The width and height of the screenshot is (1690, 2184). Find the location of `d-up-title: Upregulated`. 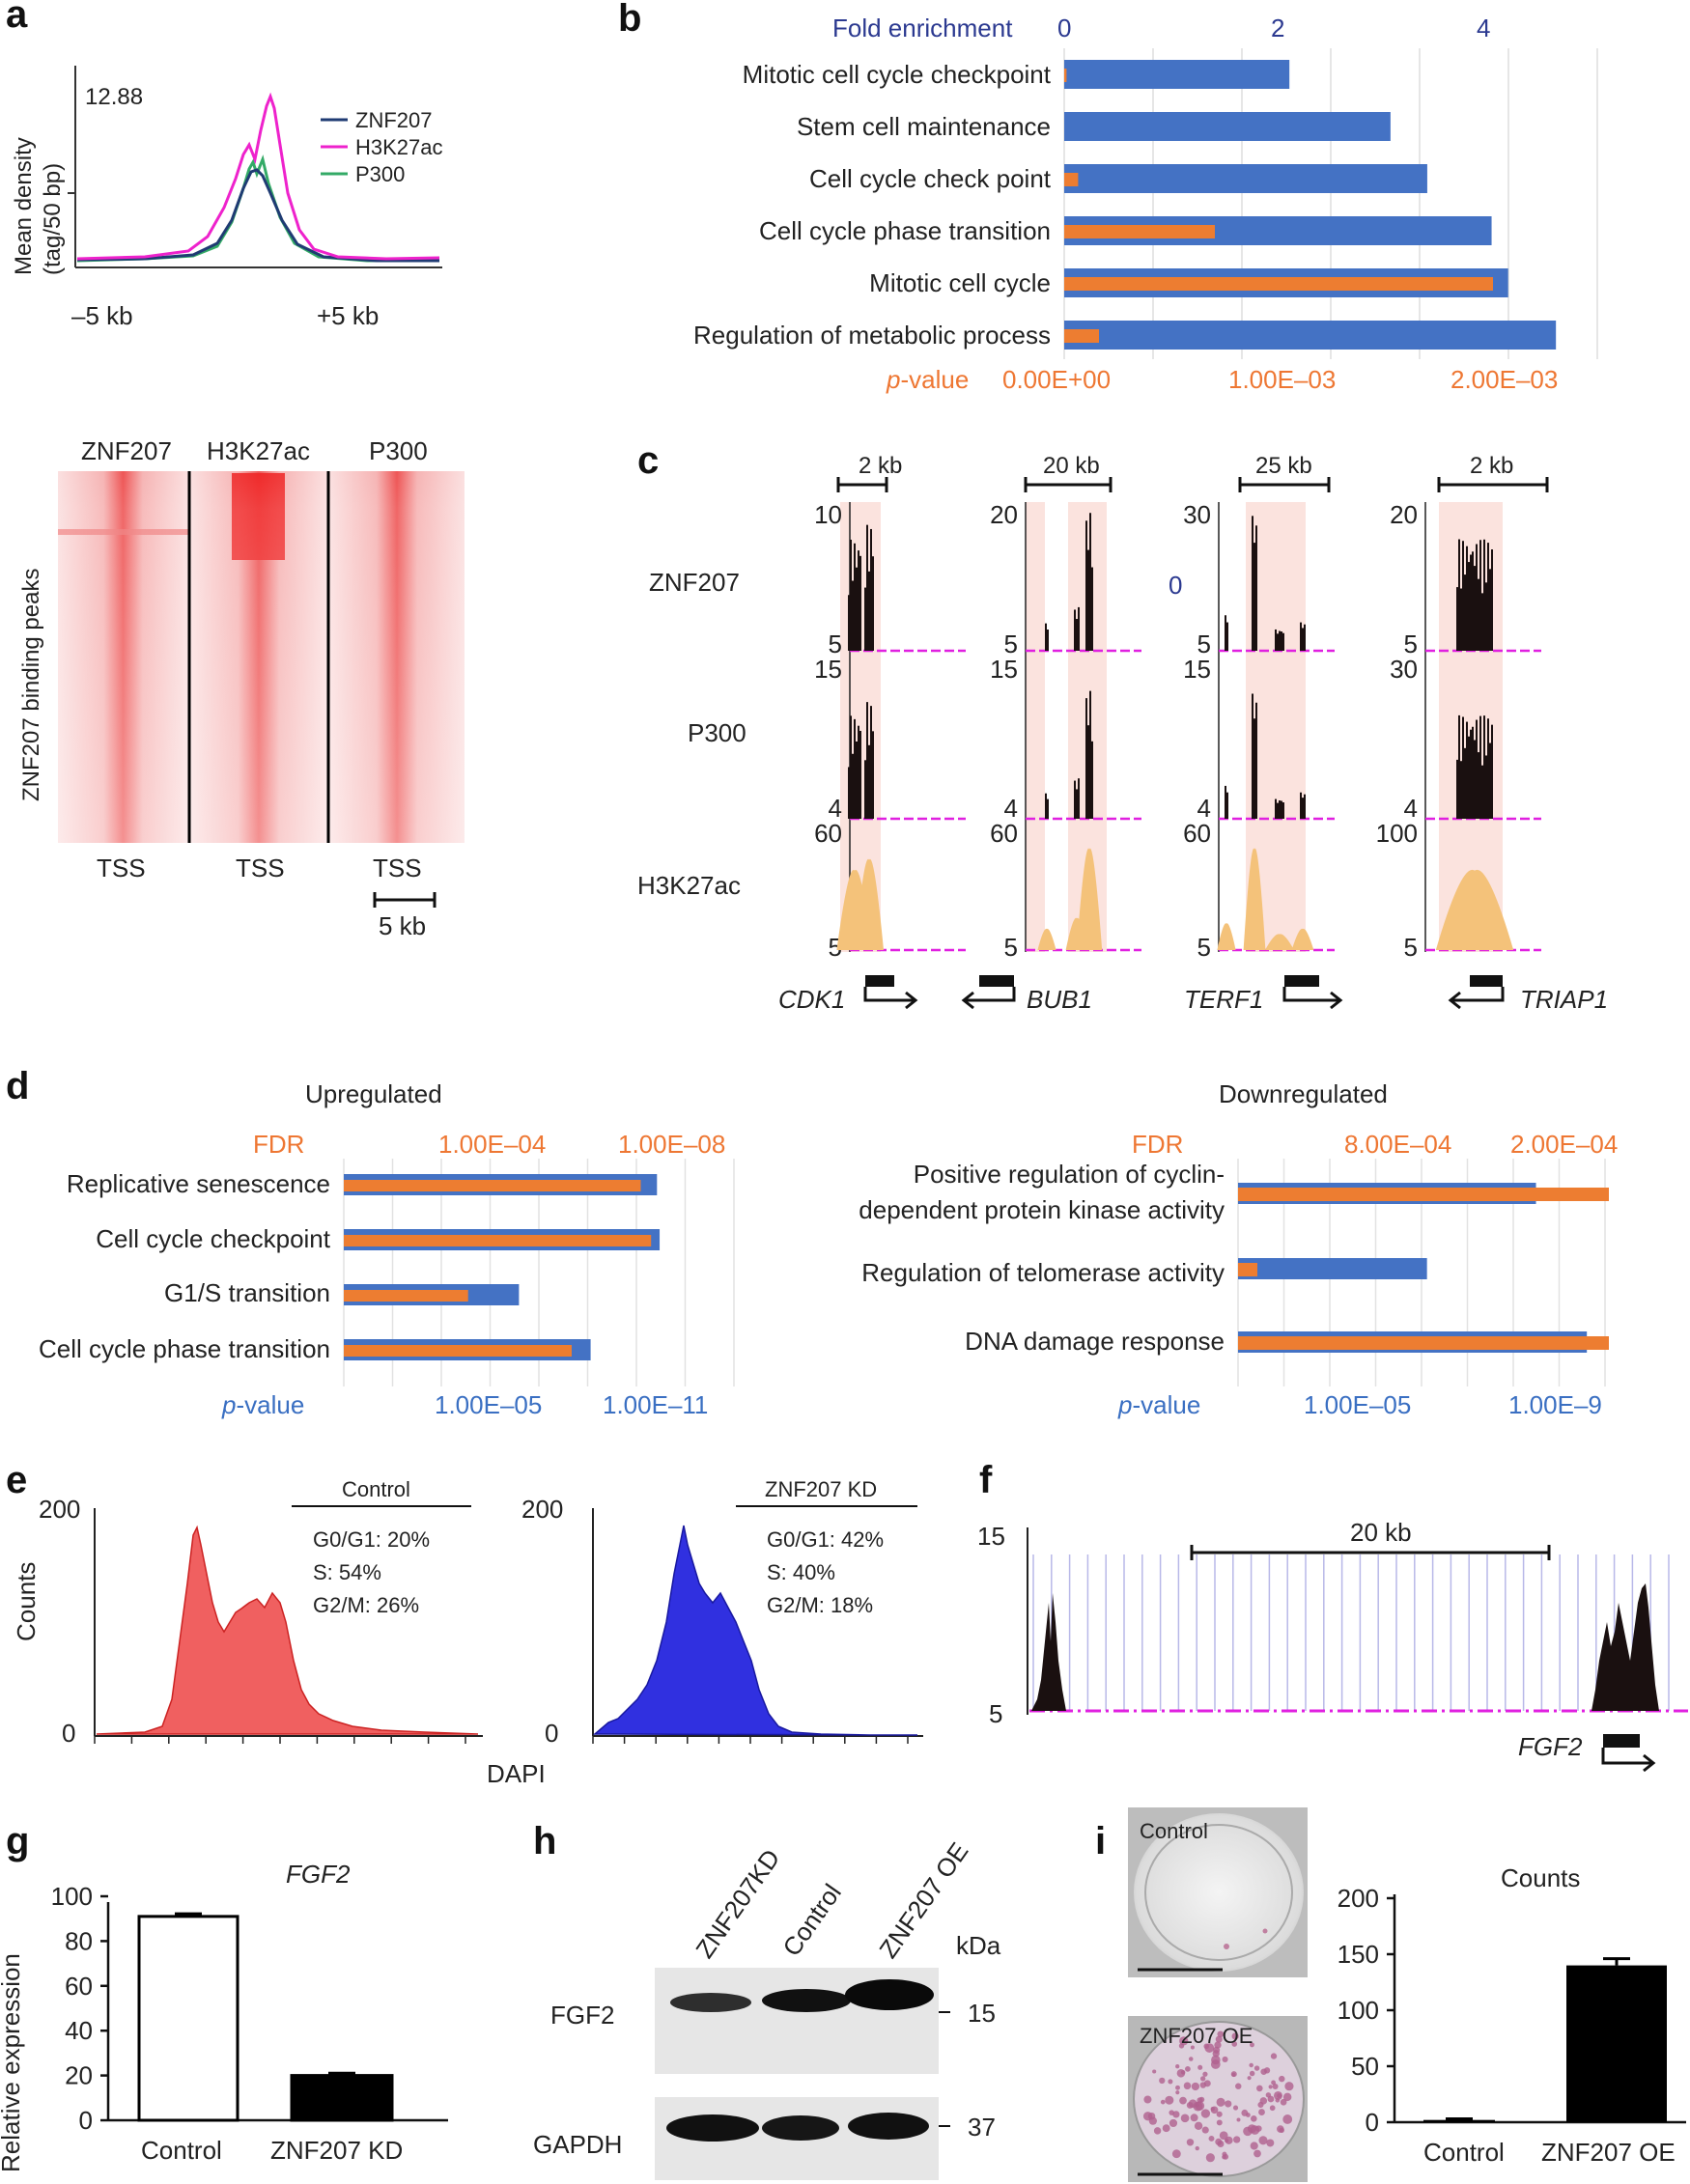

d-up-title: Upregulated is located at coordinates (373, 1094).